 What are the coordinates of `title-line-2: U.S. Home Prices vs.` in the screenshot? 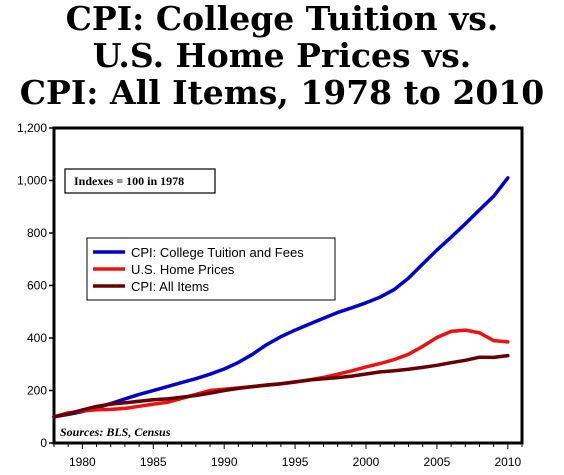 It's located at (282, 55).